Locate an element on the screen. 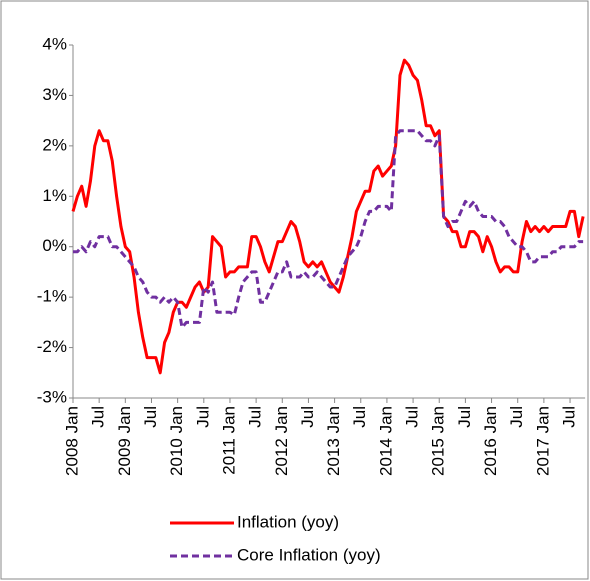 This screenshot has width=590, height=581. y-tick-label: -1% is located at coordinates (52, 296).